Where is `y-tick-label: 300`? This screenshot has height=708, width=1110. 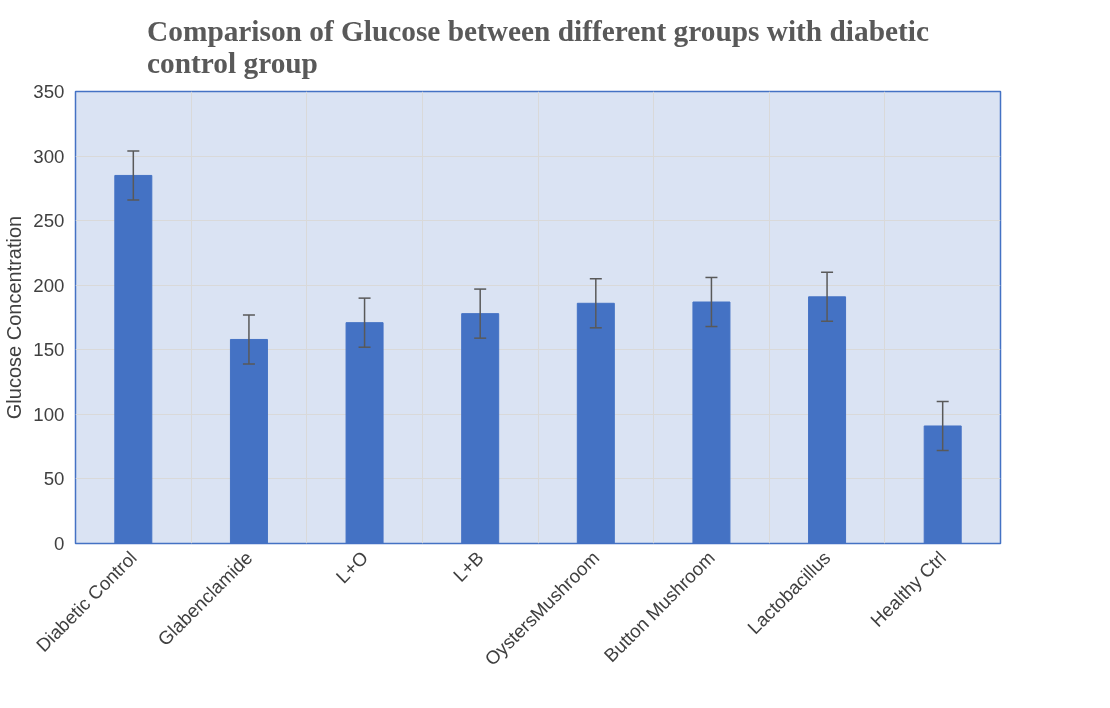 y-tick-label: 300 is located at coordinates (49, 156).